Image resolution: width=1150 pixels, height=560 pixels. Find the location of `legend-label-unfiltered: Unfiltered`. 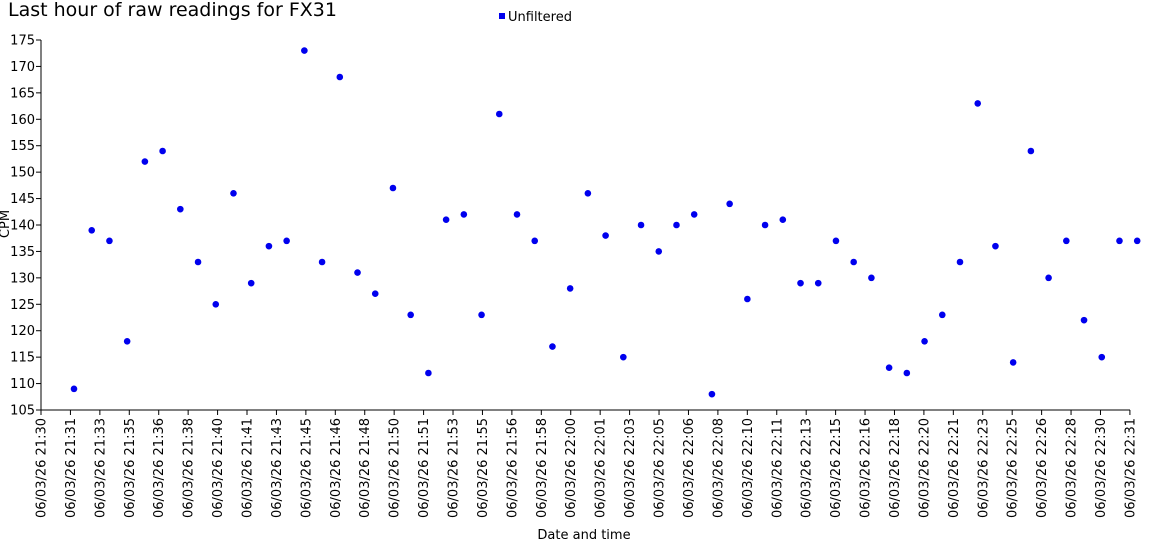

legend-label-unfiltered: Unfiltered is located at coordinates (540, 17).